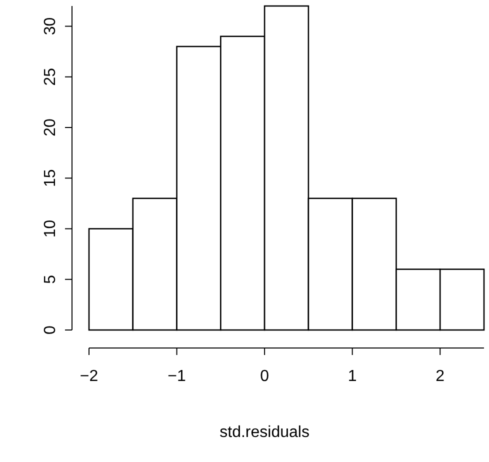  I want to click on x-tick-label: 1, so click(352, 376).